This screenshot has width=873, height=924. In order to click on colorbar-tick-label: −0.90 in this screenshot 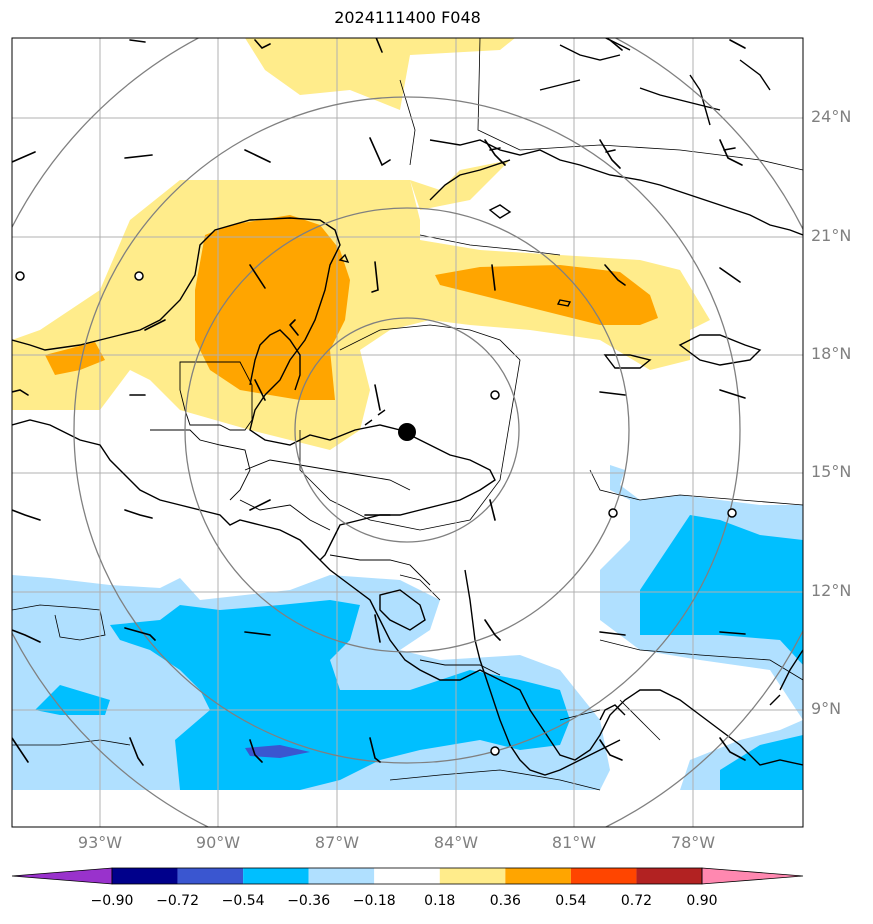, I will do `click(112, 901)`.